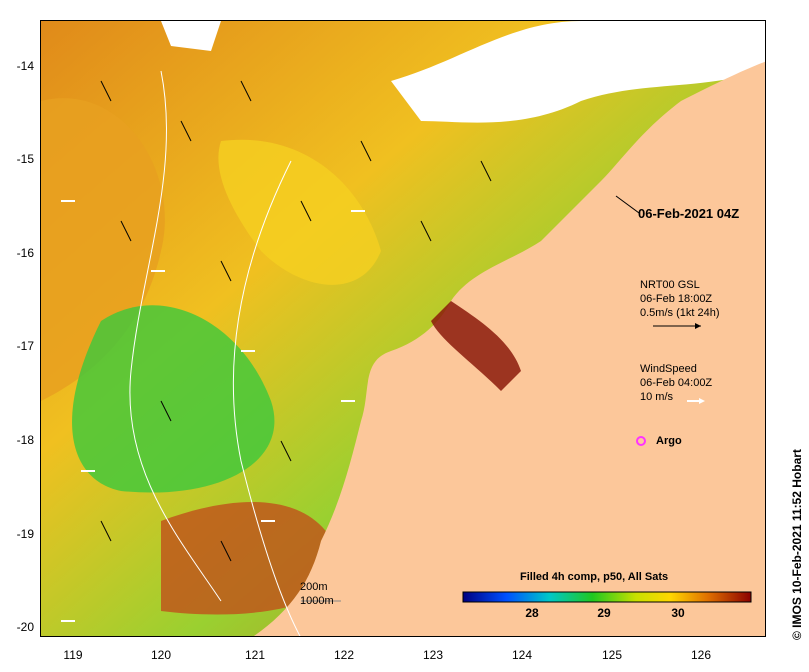 This screenshot has width=809, height=672. What do you see at coordinates (25, 66) in the screenshot?
I see `lat-tick: -14` at bounding box center [25, 66].